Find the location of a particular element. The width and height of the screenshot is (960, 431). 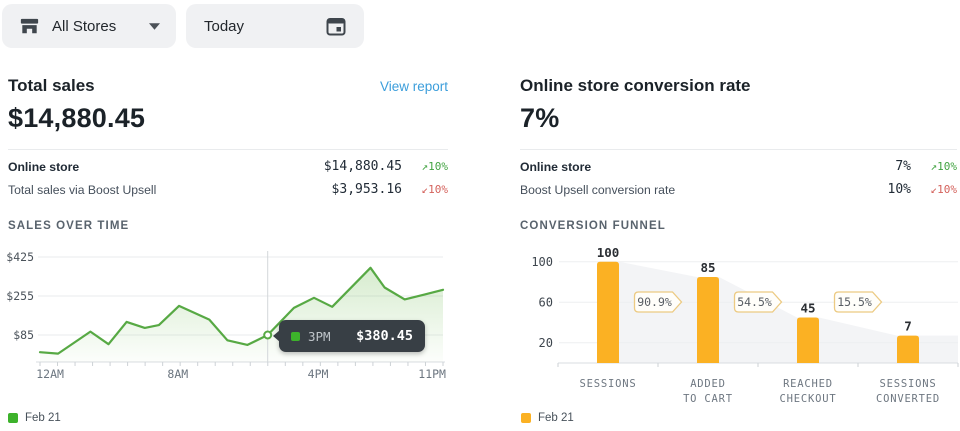

svg-text: 60 is located at coordinates (546, 302).